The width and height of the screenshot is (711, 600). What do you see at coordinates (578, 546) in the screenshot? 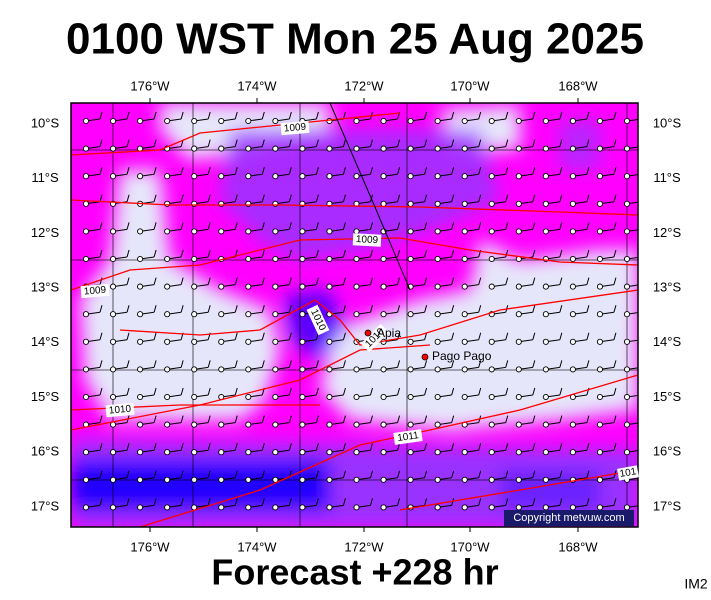
I see `lon-label: 168°W` at bounding box center [578, 546].